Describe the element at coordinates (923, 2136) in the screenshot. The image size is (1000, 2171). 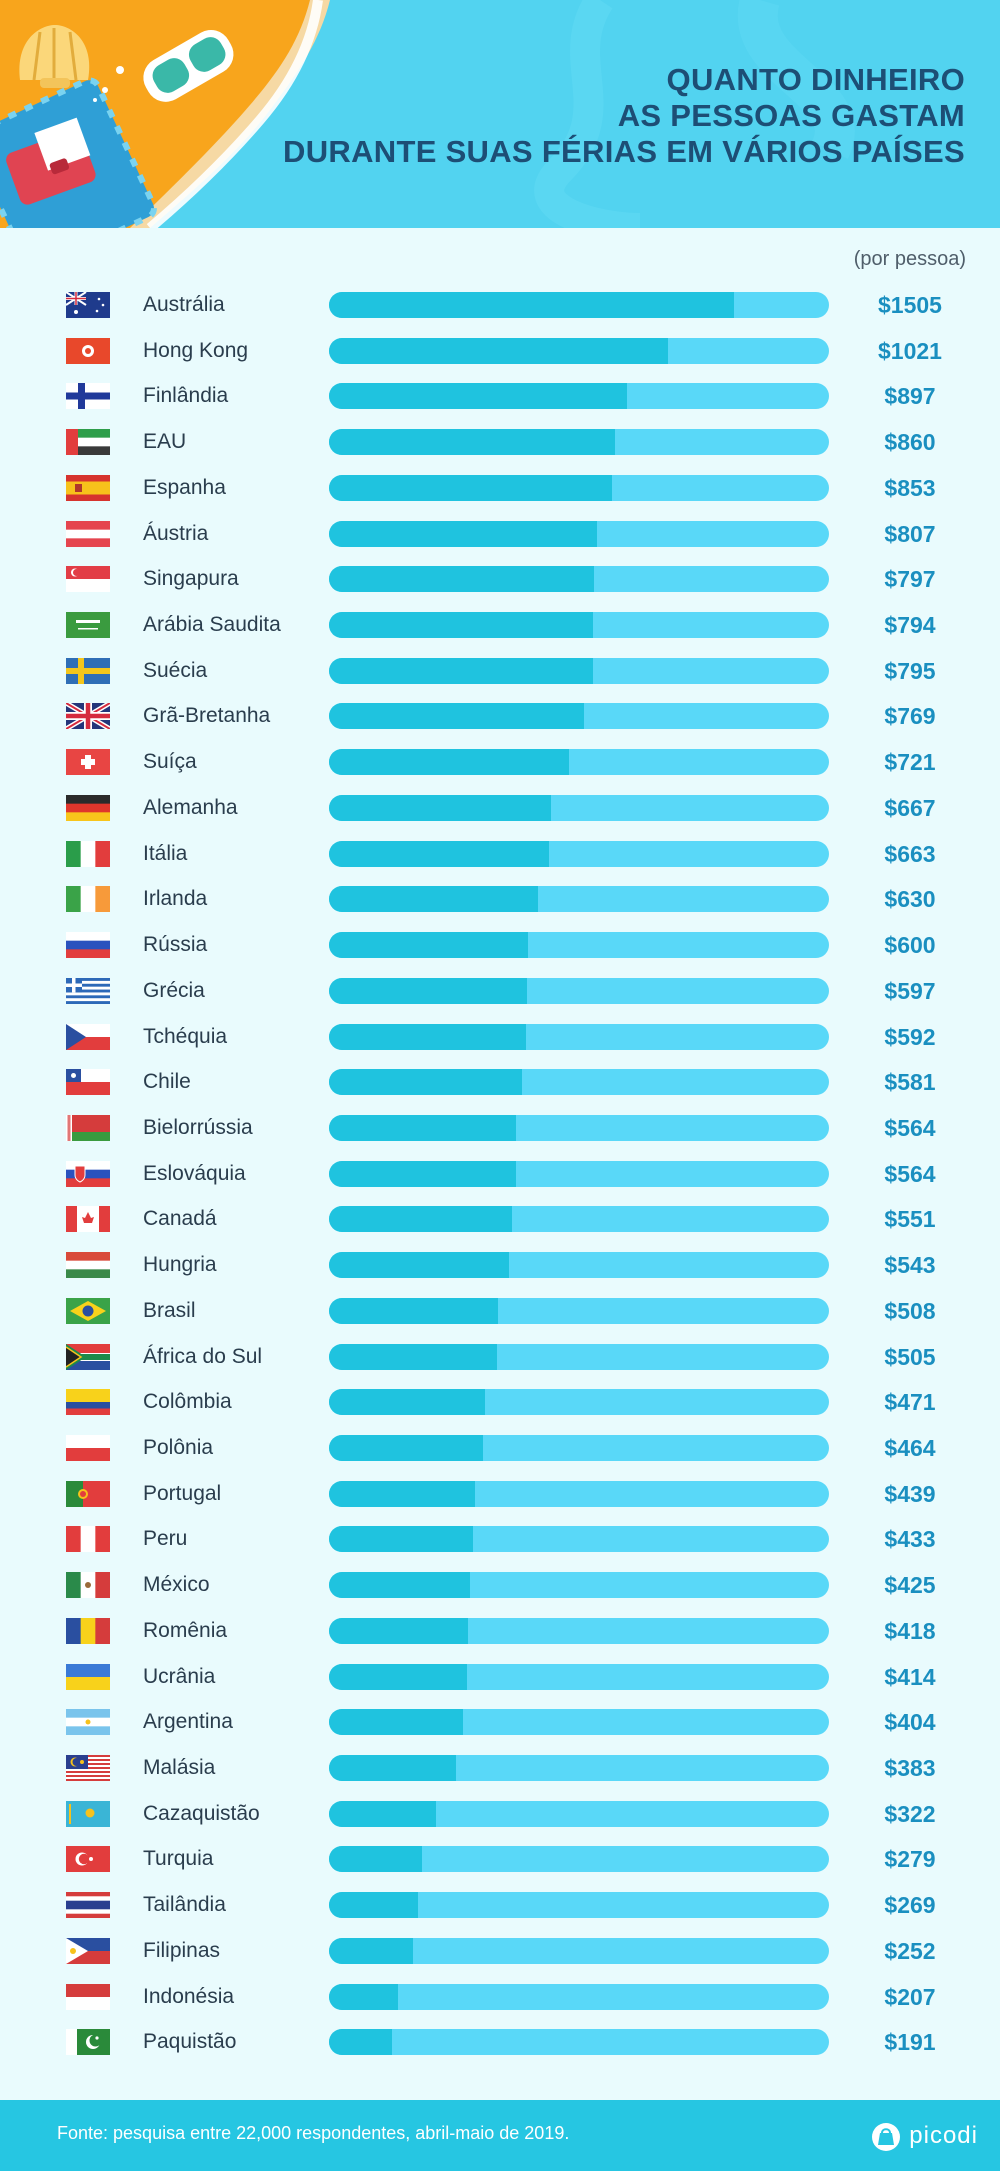
I see `brand-logo: picodi` at that location.